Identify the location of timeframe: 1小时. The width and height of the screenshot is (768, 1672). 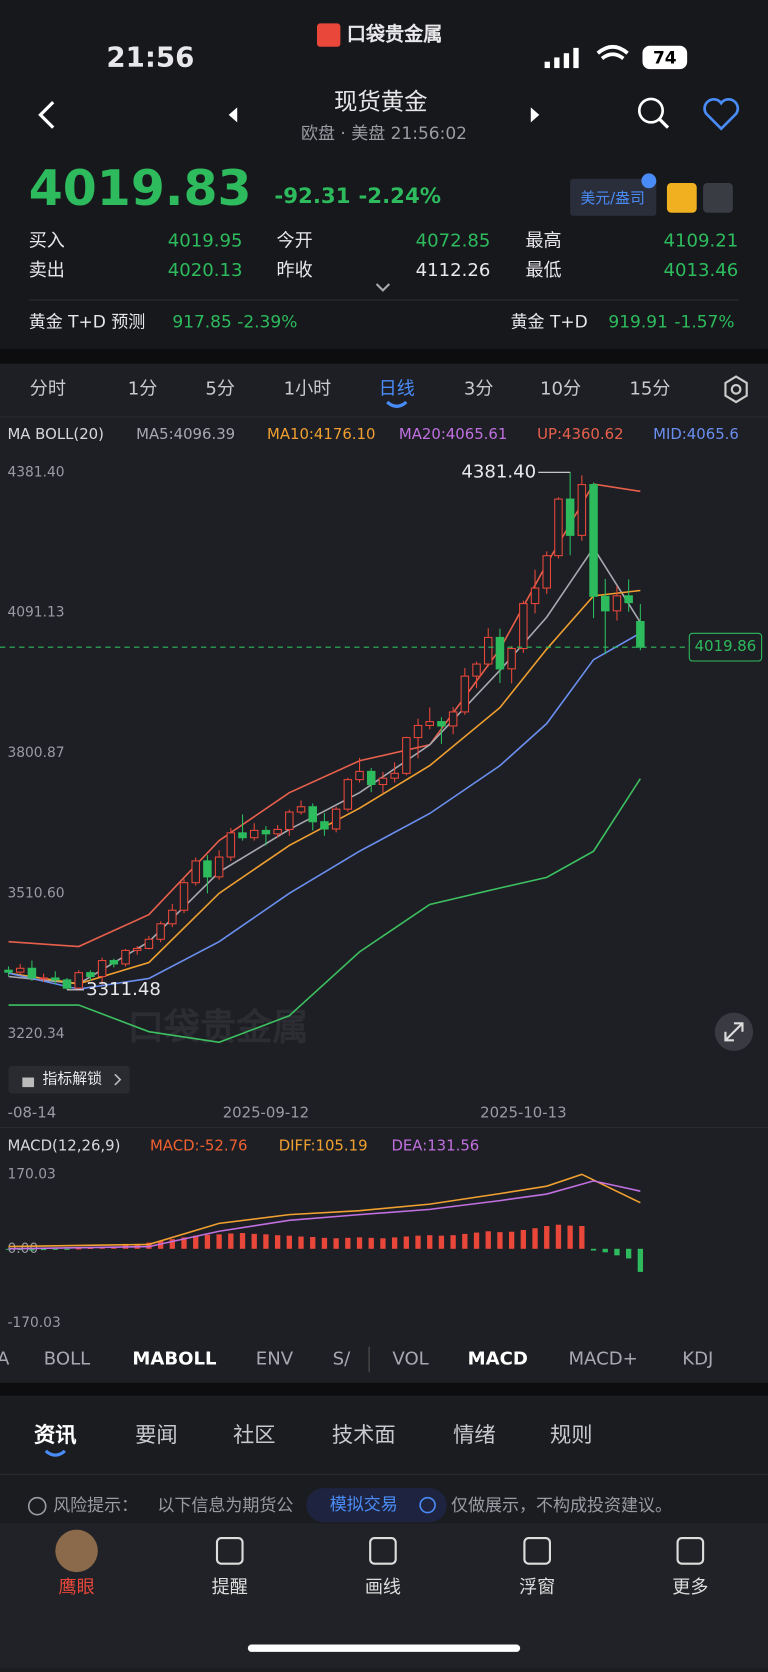
(308, 388).